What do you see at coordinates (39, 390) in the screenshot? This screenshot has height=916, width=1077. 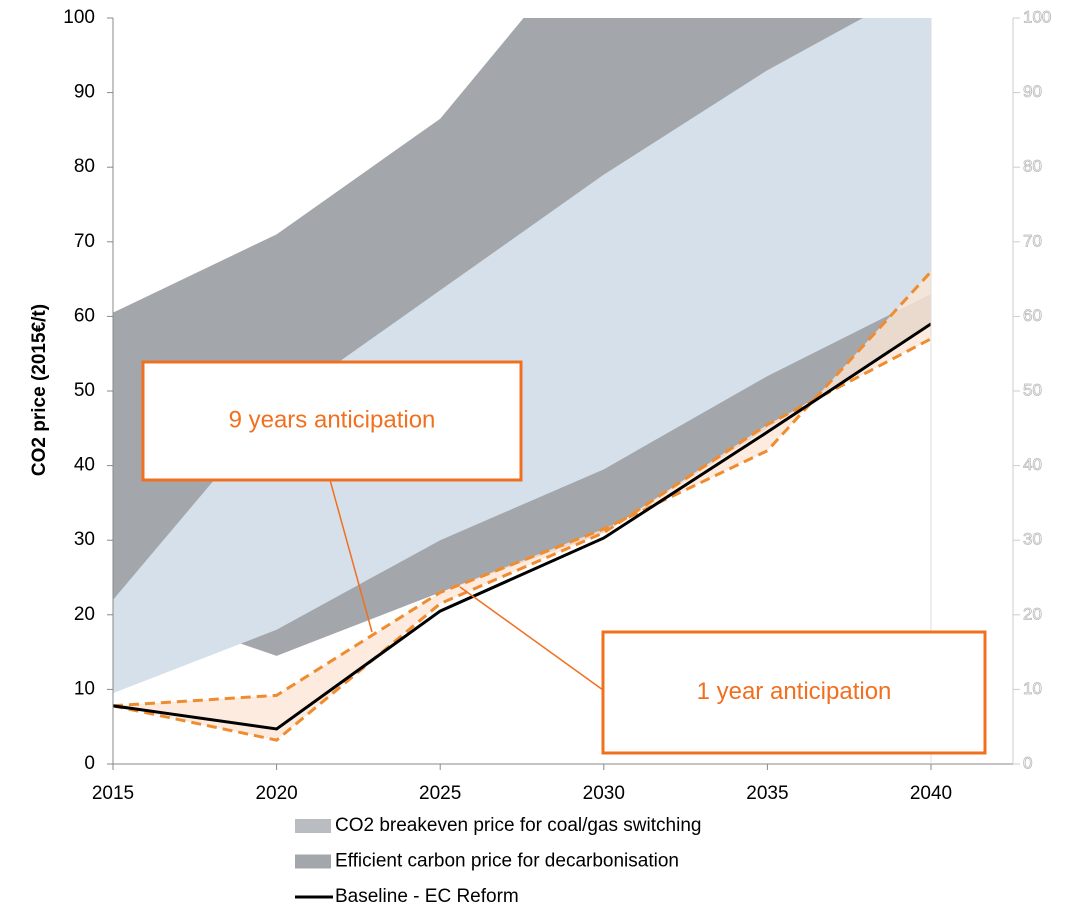 I see `y-axis-label: CO2 price (2015€/t)` at bounding box center [39, 390].